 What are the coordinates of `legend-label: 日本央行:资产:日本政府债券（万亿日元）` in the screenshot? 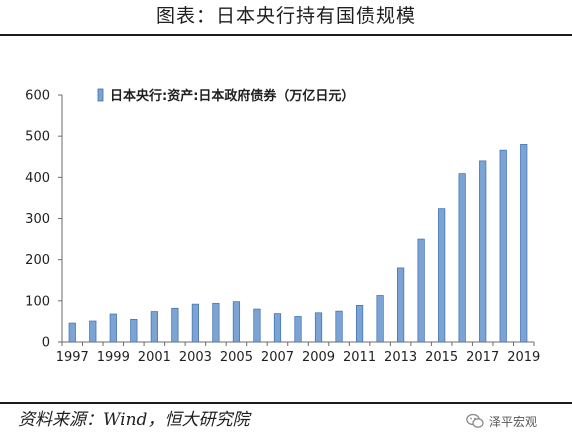 It's located at (232, 96).